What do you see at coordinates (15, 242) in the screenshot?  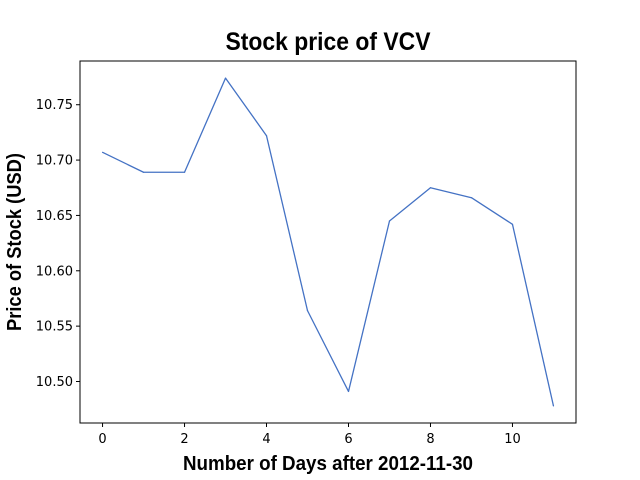 I see `y-axis-title: Price of Stock (USD)` at bounding box center [15, 242].